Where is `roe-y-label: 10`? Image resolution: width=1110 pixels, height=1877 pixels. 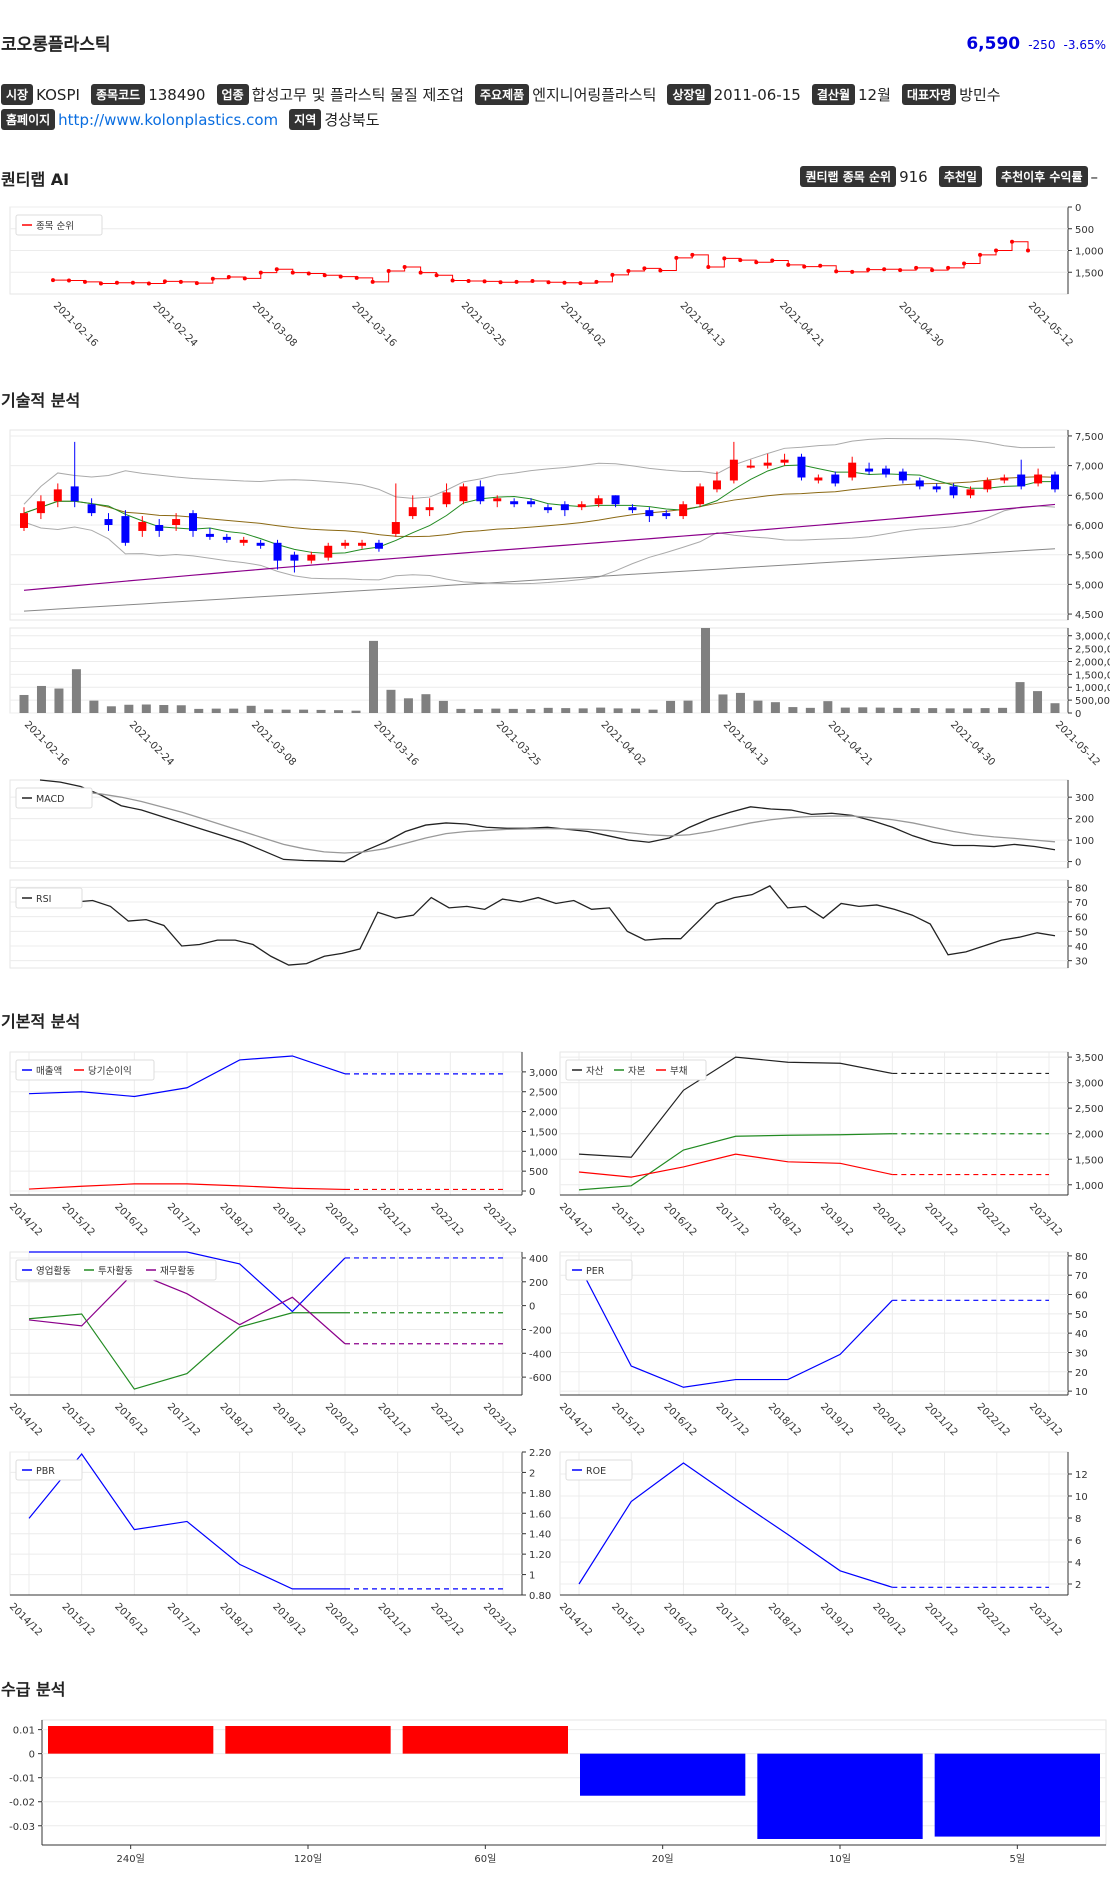 roe-y-label: 10 is located at coordinates (1081, 1497).